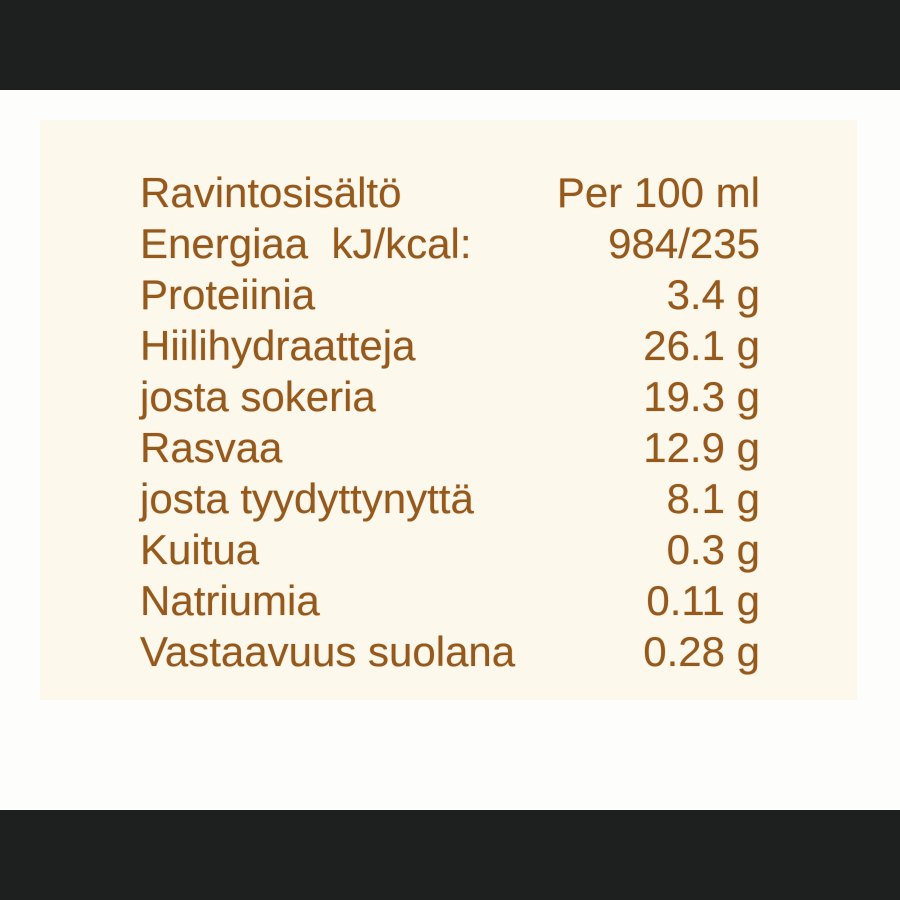 The height and width of the screenshot is (900, 900). What do you see at coordinates (450, 549) in the screenshot?
I see `table-row: Kuitua 0.3 g` at bounding box center [450, 549].